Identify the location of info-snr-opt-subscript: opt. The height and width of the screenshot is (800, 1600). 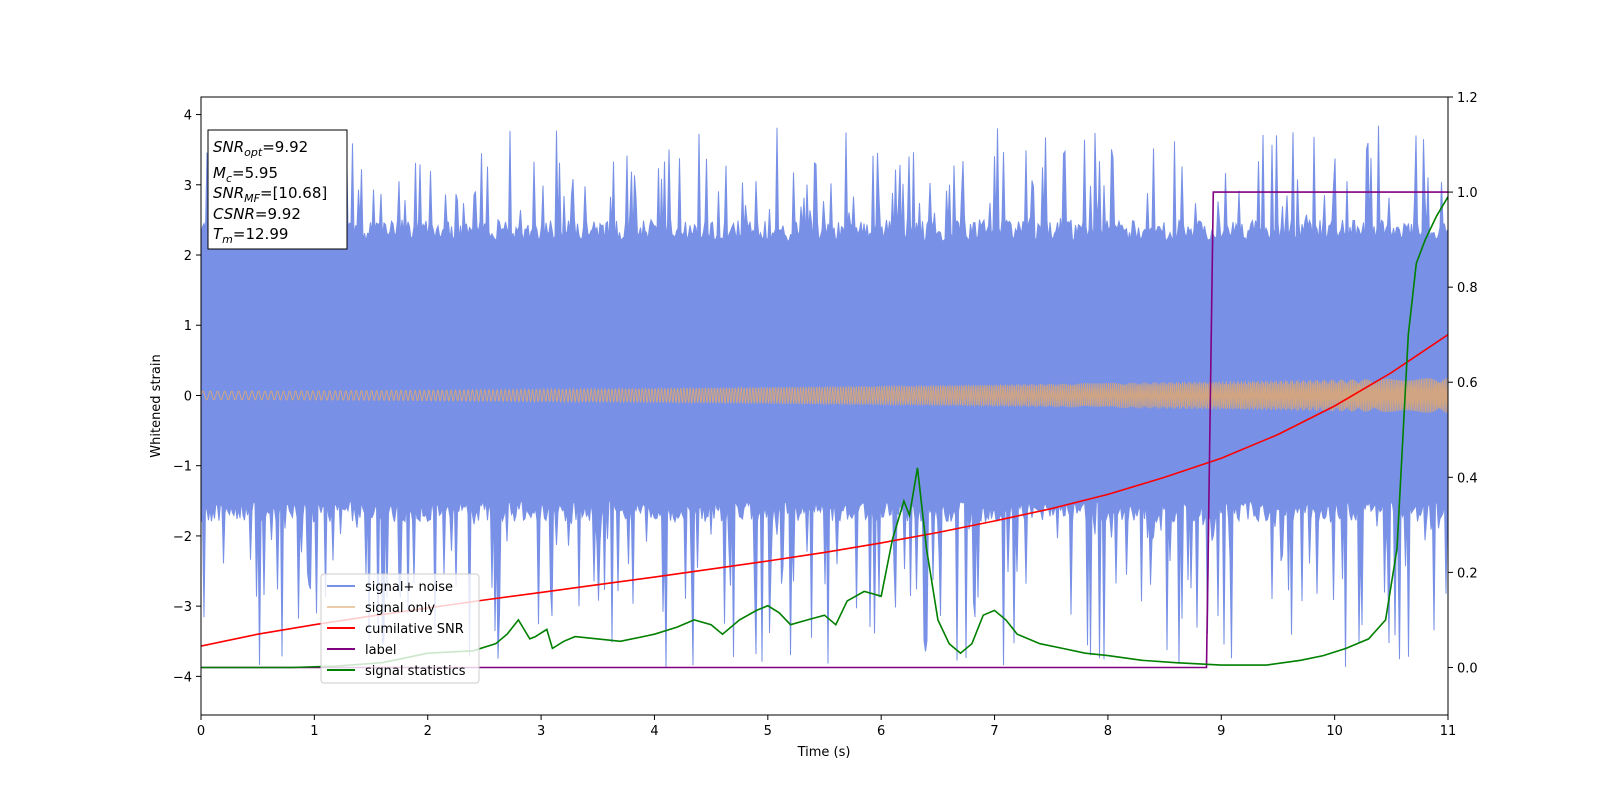
(253, 152).